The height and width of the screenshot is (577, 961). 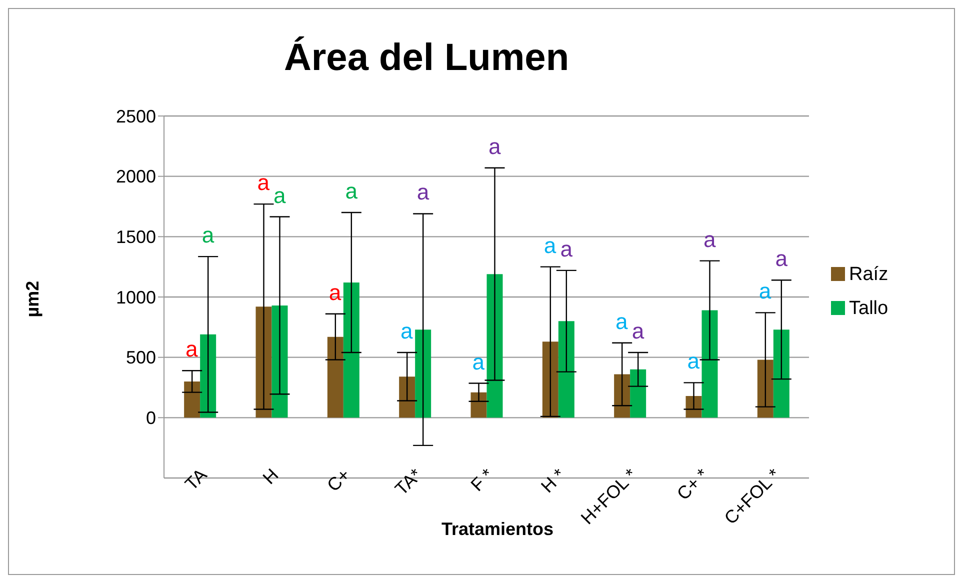 I want to click on y-tick-label: 2500, so click(x=136, y=116).